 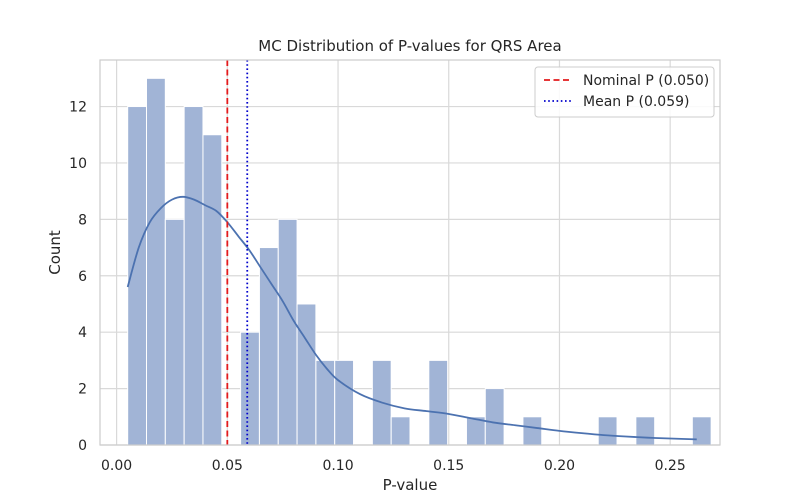 What do you see at coordinates (78, 164) in the screenshot?
I see `y-tick-label: 10` at bounding box center [78, 164].